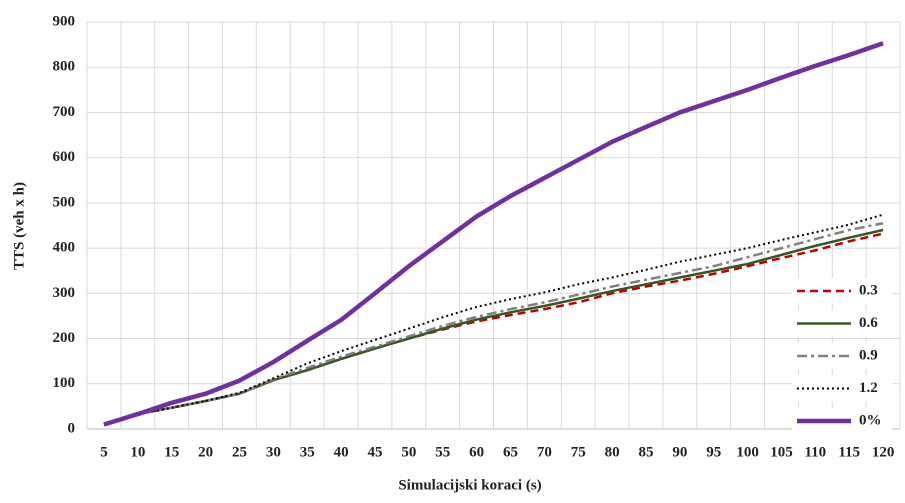  I want to click on x-tick-label: 5, so click(104, 452).